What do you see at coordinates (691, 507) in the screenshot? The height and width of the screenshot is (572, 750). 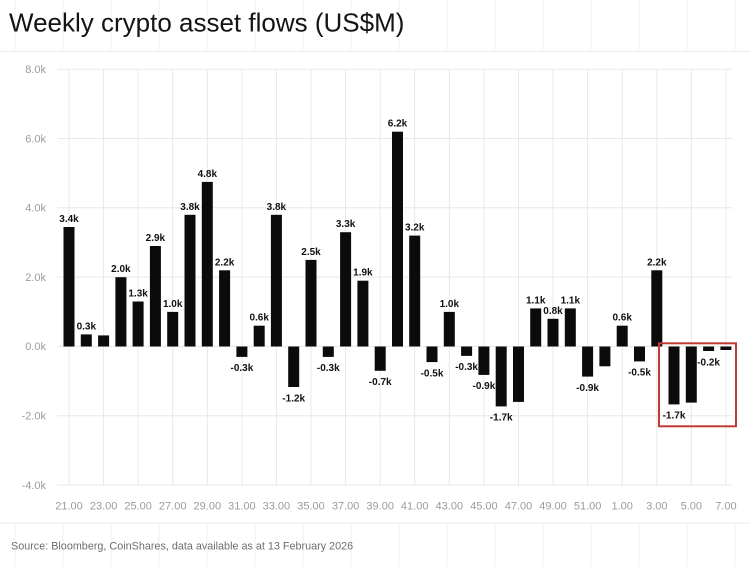 I see `svg-text: 5.00` at bounding box center [691, 507].